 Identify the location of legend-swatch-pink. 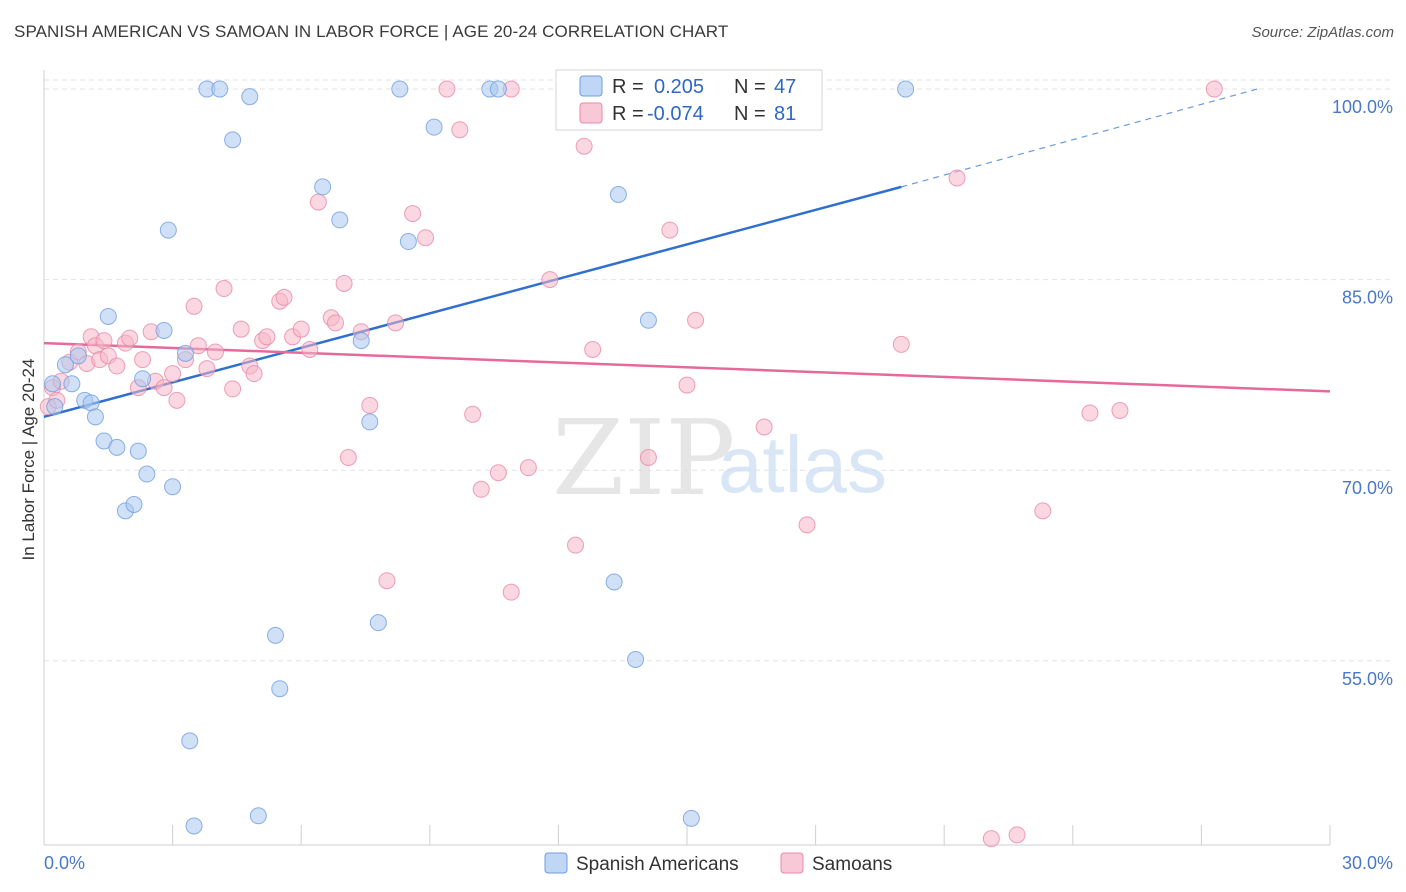
(591, 113).